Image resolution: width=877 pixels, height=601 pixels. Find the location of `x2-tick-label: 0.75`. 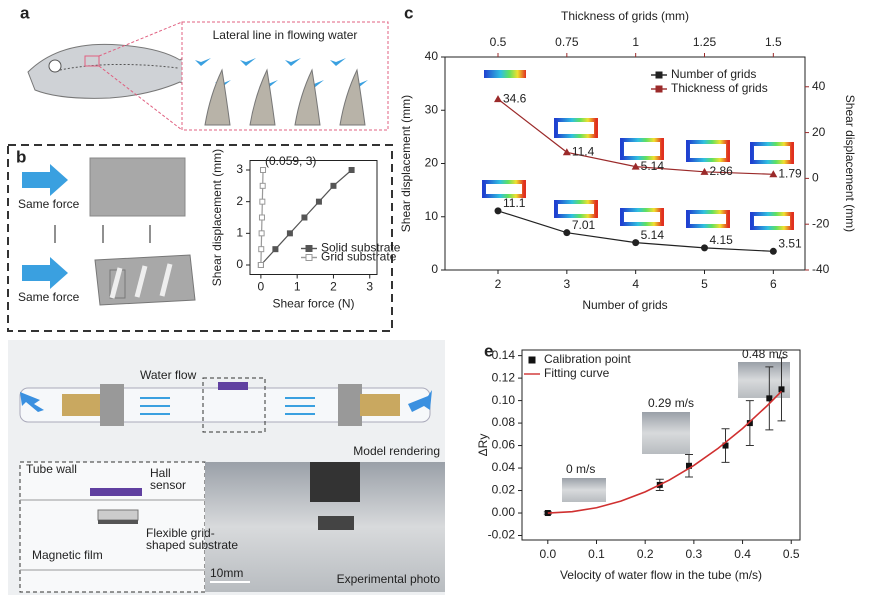

x2-tick-label: 0.75 is located at coordinates (567, 42).